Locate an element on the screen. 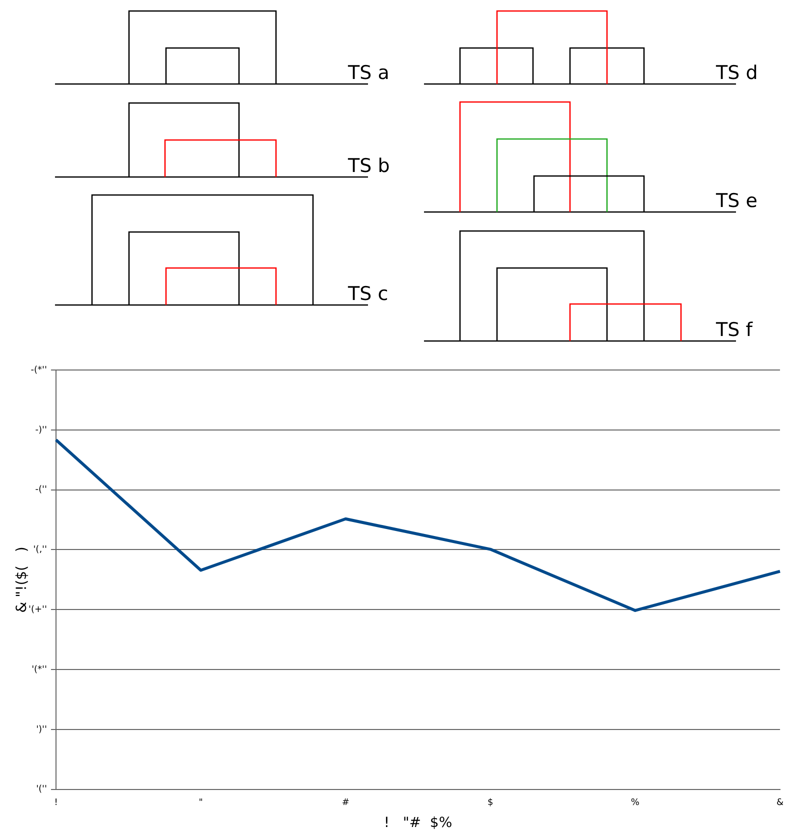 This screenshot has height=840, width=792. x-axis-title: ! "# $% is located at coordinates (418, 823).